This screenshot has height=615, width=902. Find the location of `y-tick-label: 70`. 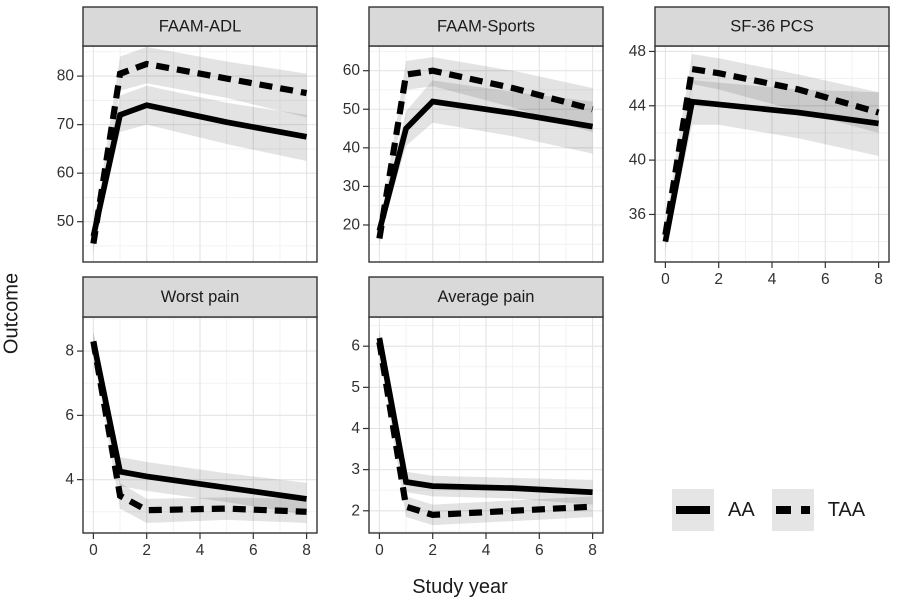

y-tick-label: 70 is located at coordinates (66, 124).